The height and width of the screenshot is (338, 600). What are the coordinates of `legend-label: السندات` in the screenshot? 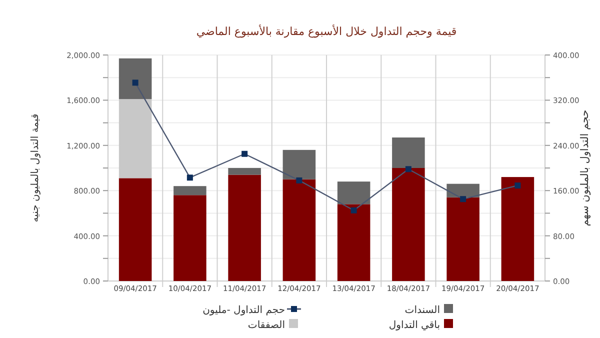 It's located at (422, 310).